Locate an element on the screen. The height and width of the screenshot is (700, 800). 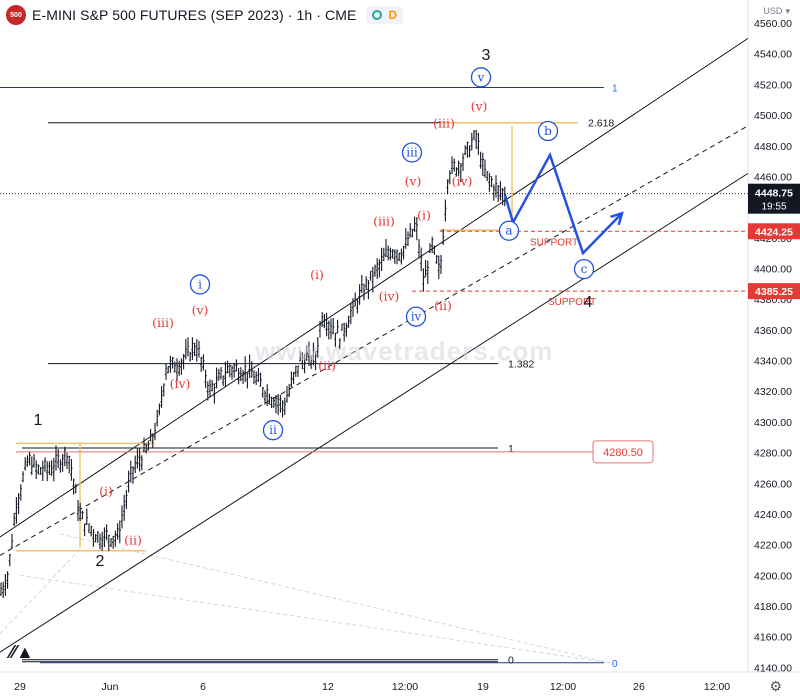
last-price-label: 4448.75 is located at coordinates (774, 194).